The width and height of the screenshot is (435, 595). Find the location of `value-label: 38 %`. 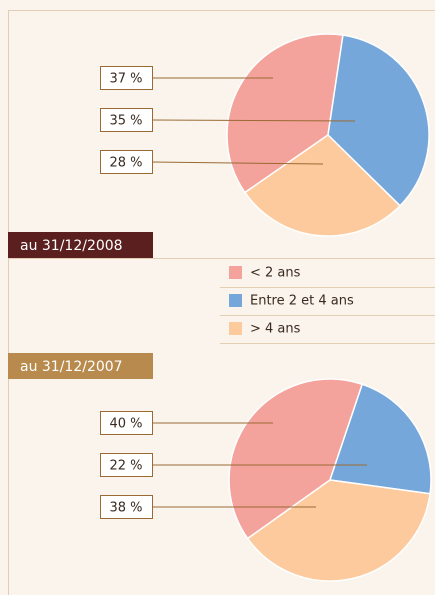

value-label: 38 % is located at coordinates (125, 508).